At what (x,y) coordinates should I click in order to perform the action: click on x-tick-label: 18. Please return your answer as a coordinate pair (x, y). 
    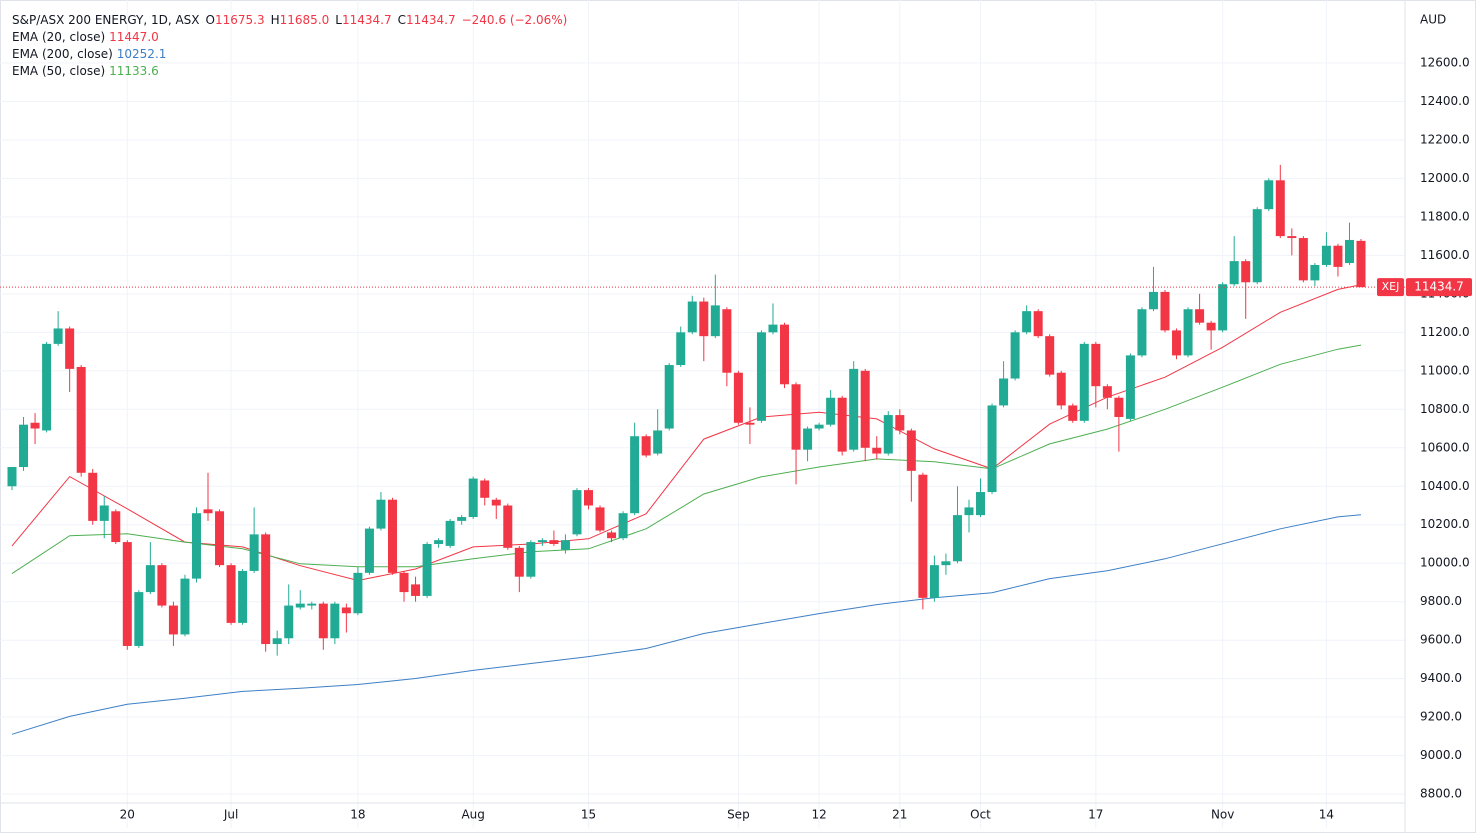
    Looking at the image, I should click on (357, 815).